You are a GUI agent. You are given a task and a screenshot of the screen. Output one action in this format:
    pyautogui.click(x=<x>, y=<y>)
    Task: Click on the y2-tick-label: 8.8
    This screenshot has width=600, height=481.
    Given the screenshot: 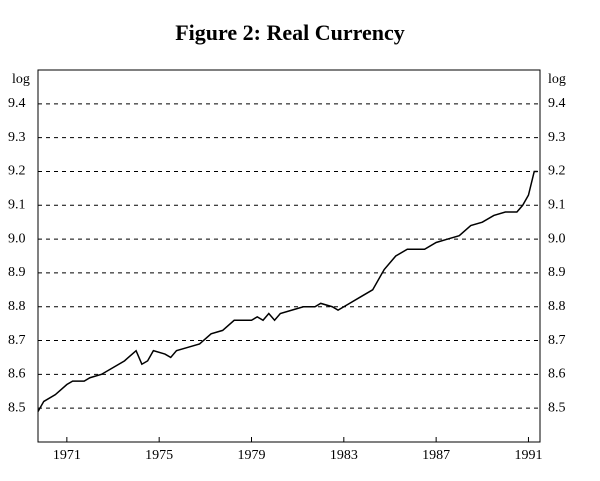 What is the action you would take?
    pyautogui.click(x=557, y=306)
    